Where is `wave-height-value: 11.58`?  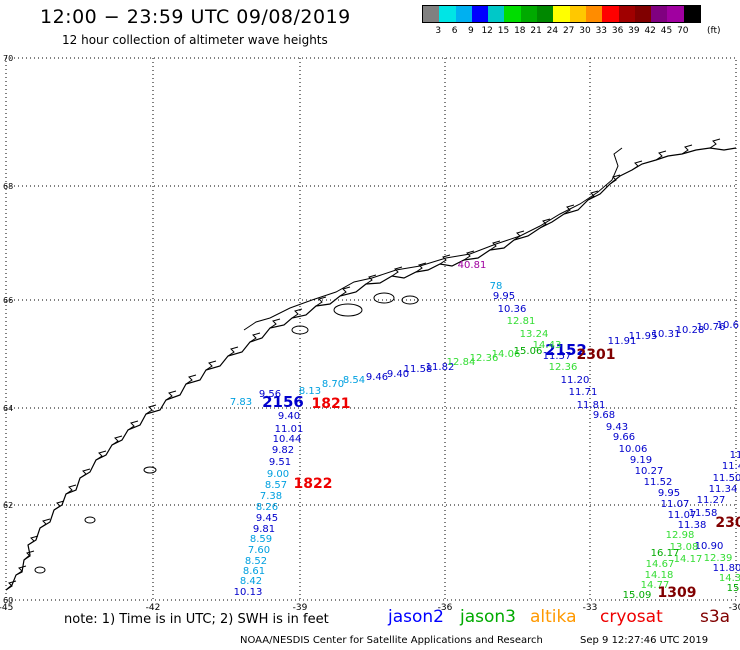
wave-height-value: 11.58 is located at coordinates (418, 369).